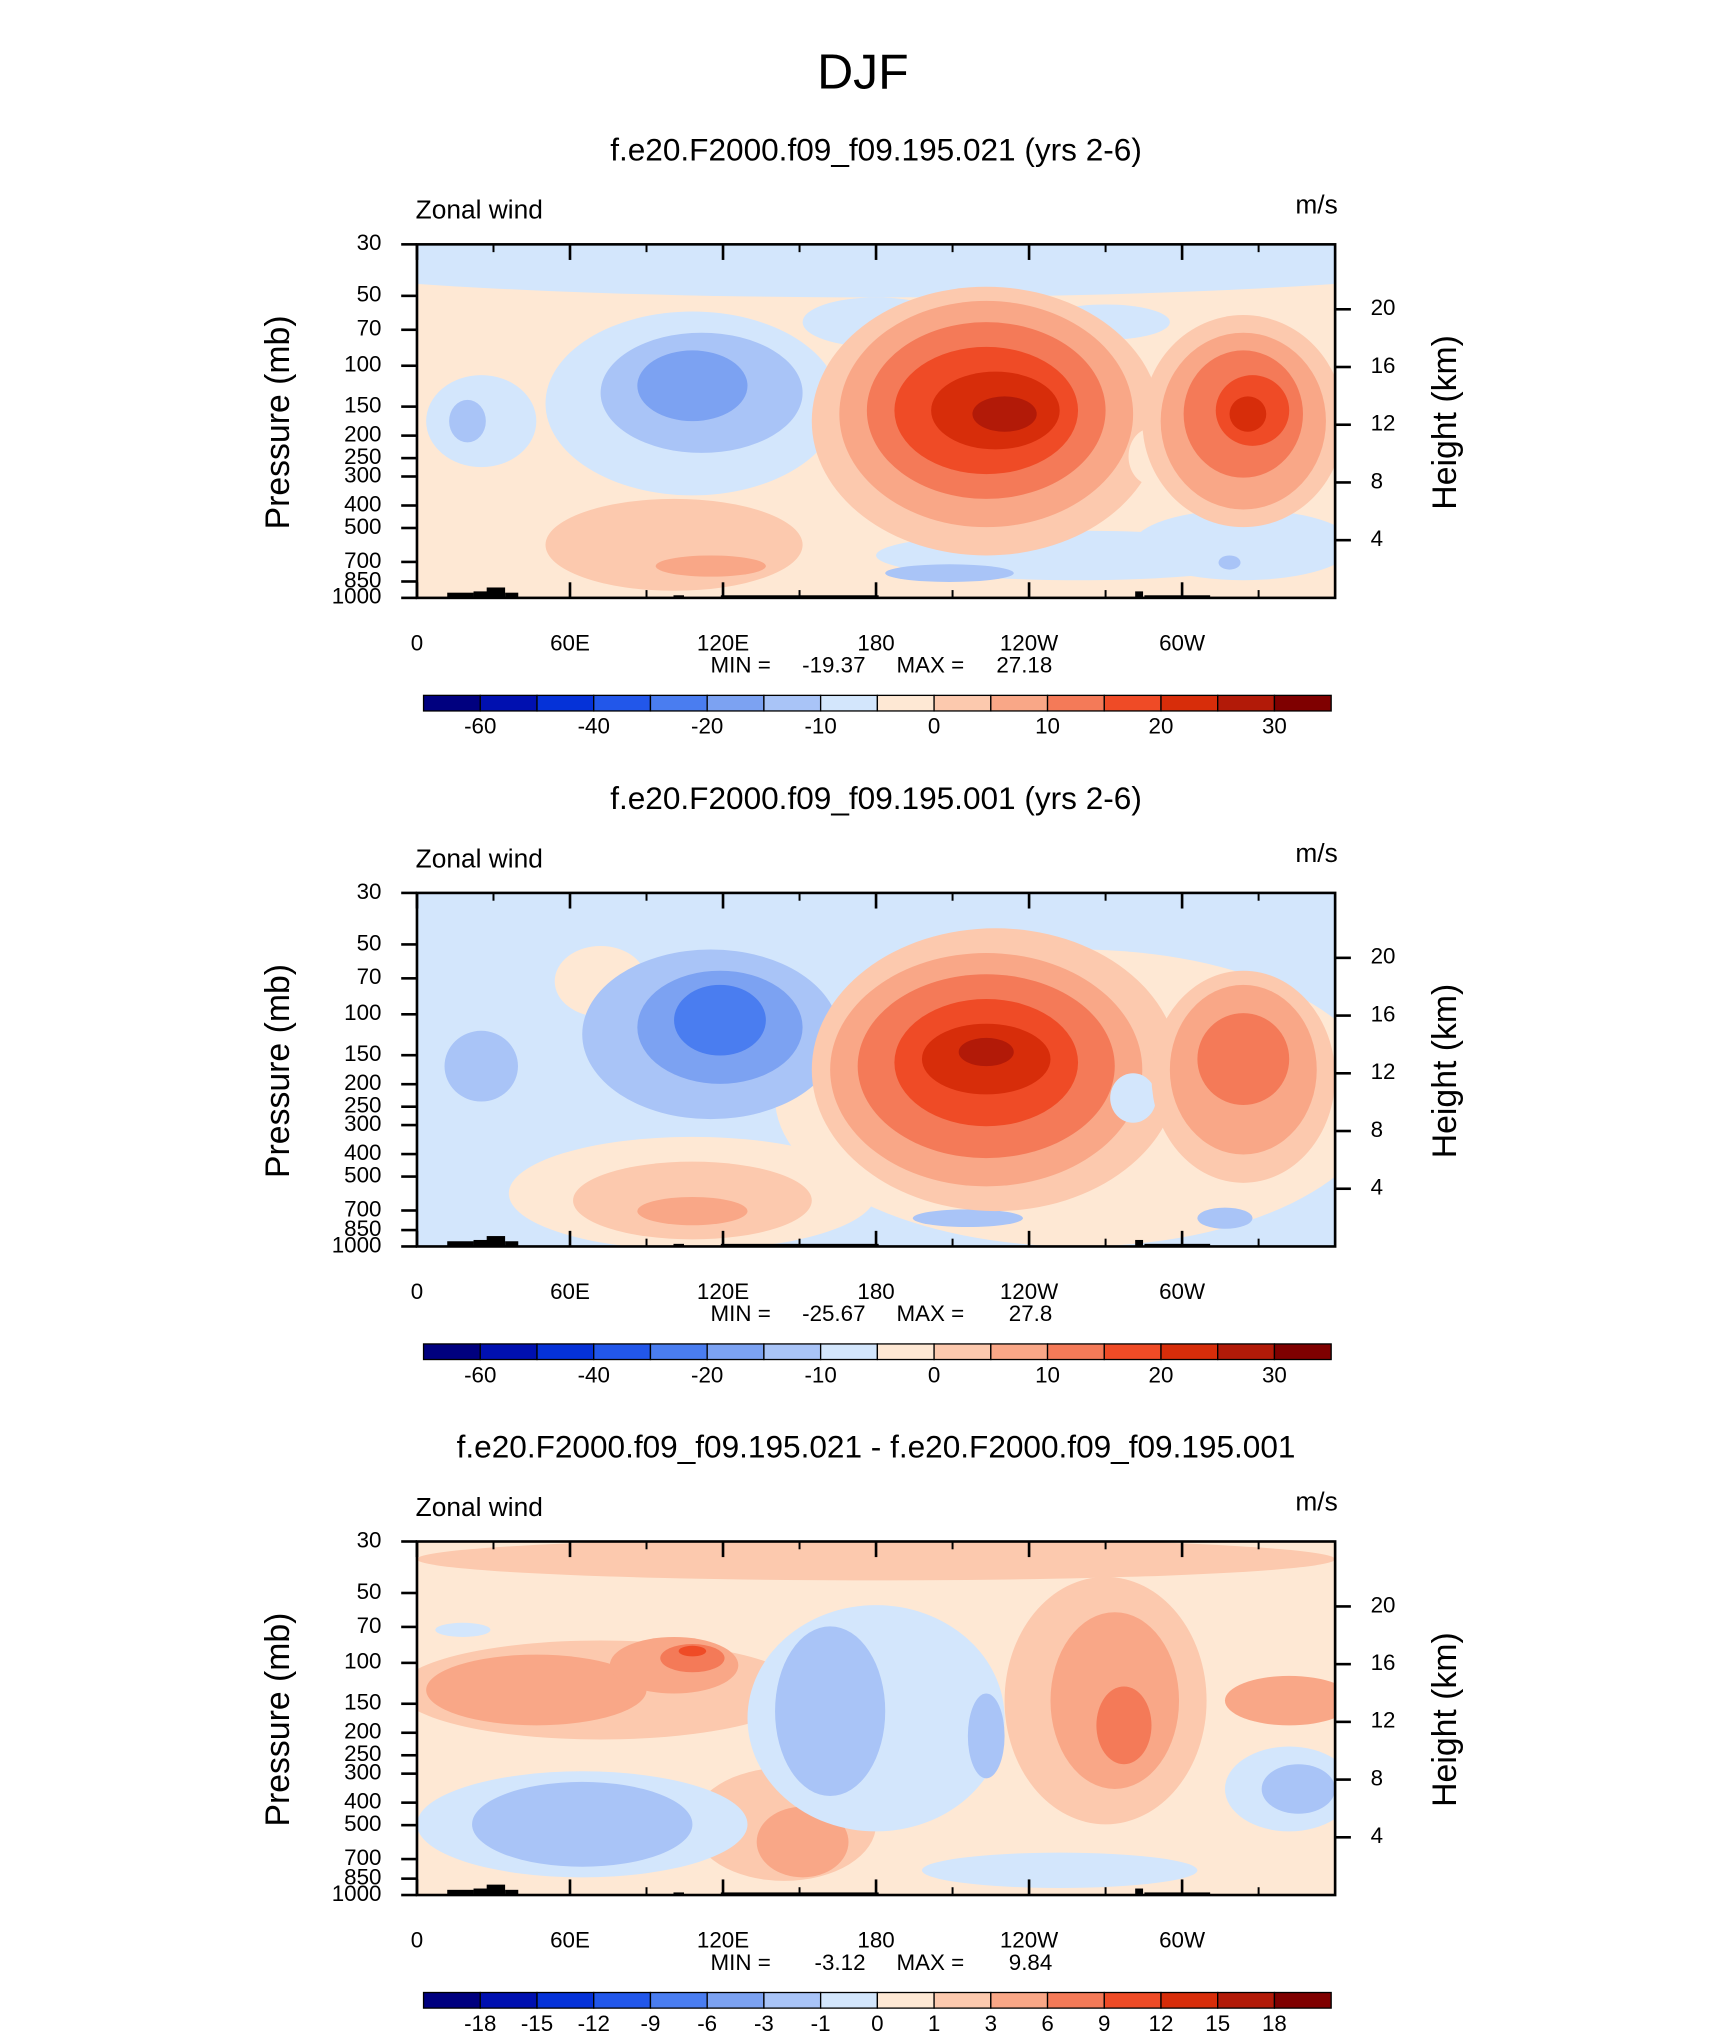 Image resolution: width=1710 pixels, height=2038 pixels. I want to click on colorbar-label: -10, so click(820, 1374).